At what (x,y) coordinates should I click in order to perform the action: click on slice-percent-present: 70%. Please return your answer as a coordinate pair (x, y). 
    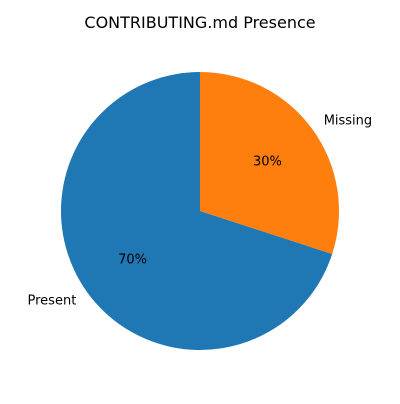
    Looking at the image, I should click on (132, 260).